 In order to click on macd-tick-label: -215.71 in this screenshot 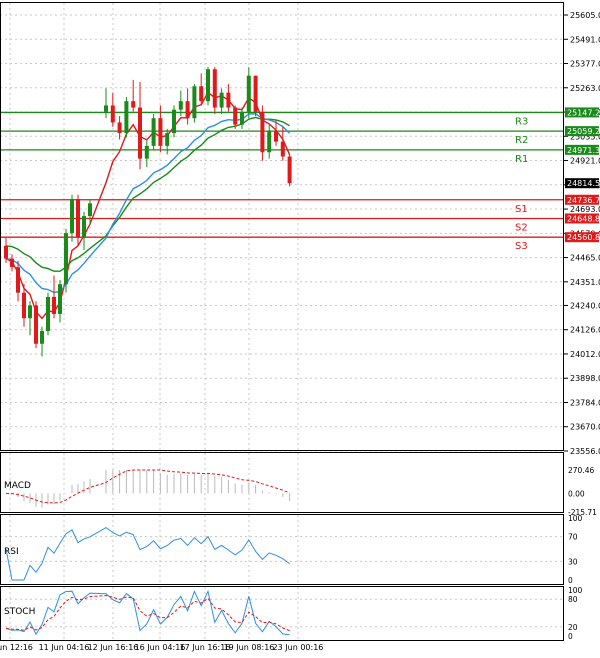, I will do `click(582, 512)`.